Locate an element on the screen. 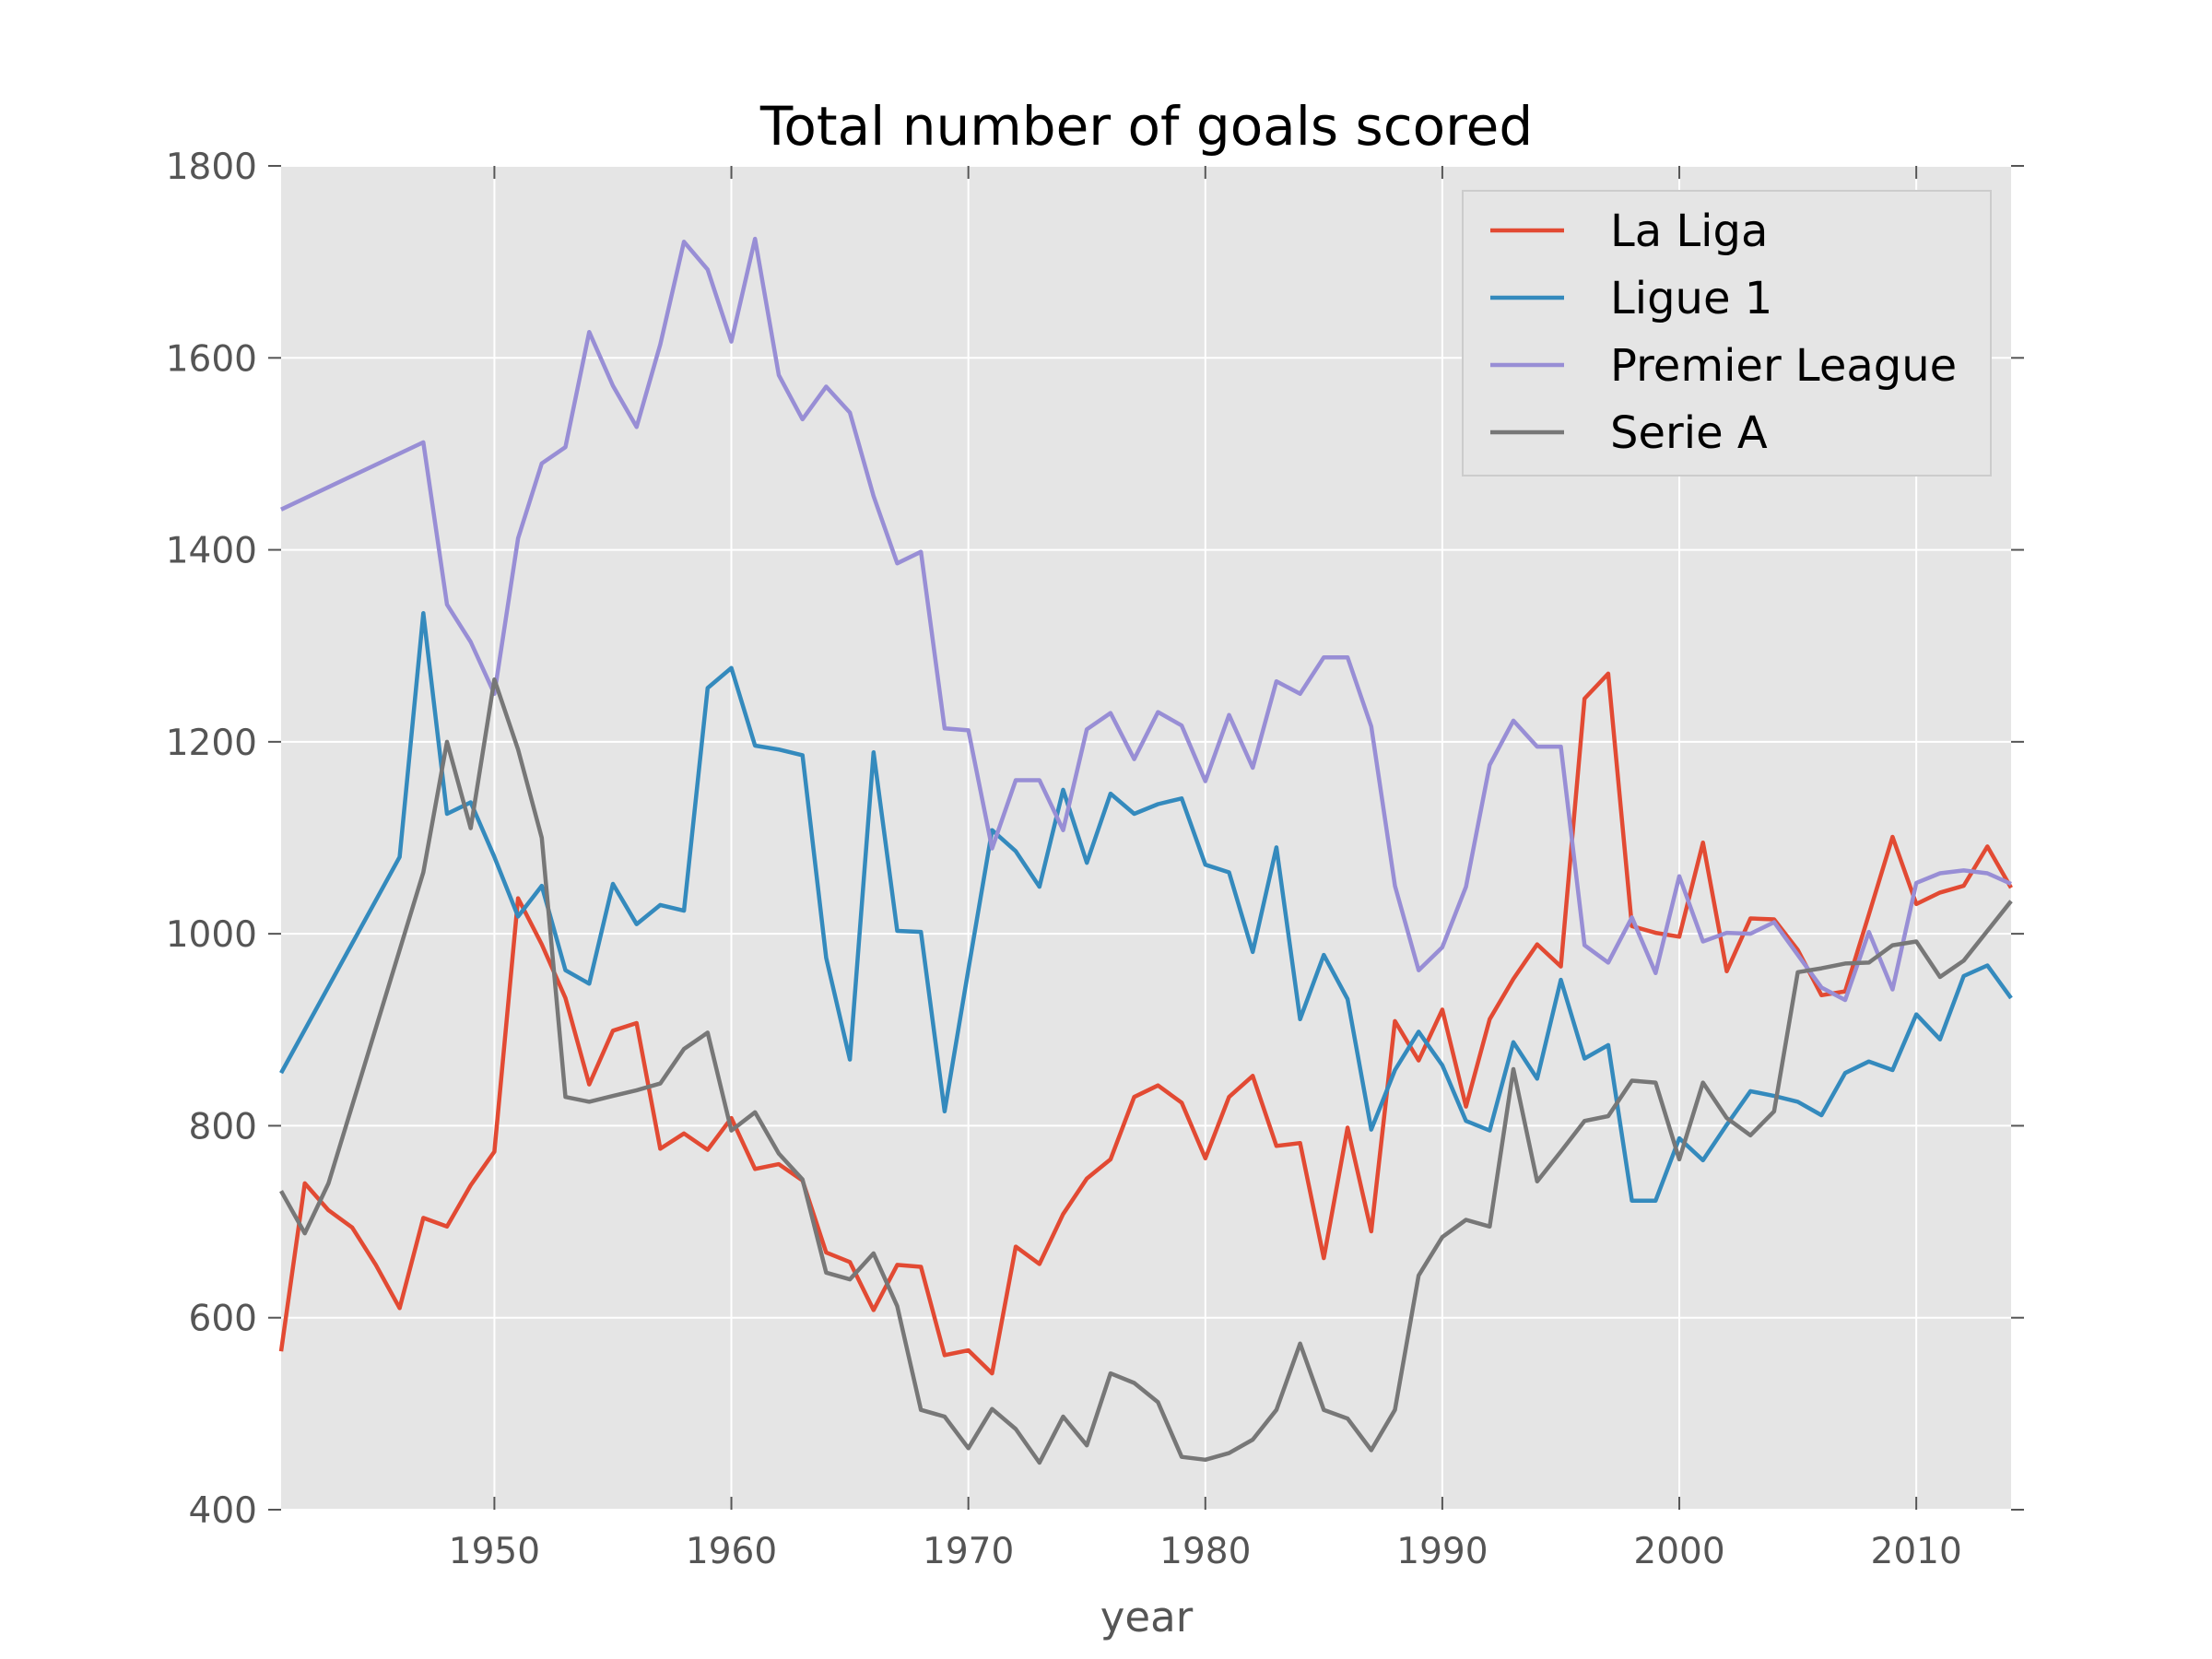  x-tick-label: 1950 is located at coordinates (494, 1551).